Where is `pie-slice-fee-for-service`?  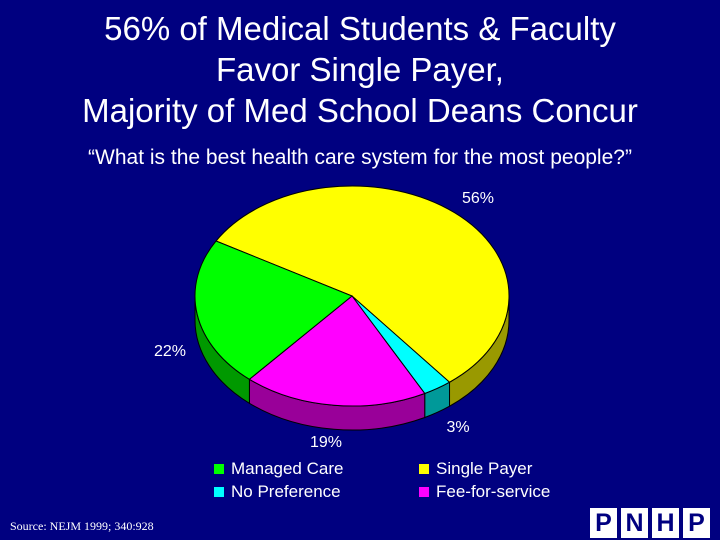
pie-slice-fee-for-service is located at coordinates (337, 351).